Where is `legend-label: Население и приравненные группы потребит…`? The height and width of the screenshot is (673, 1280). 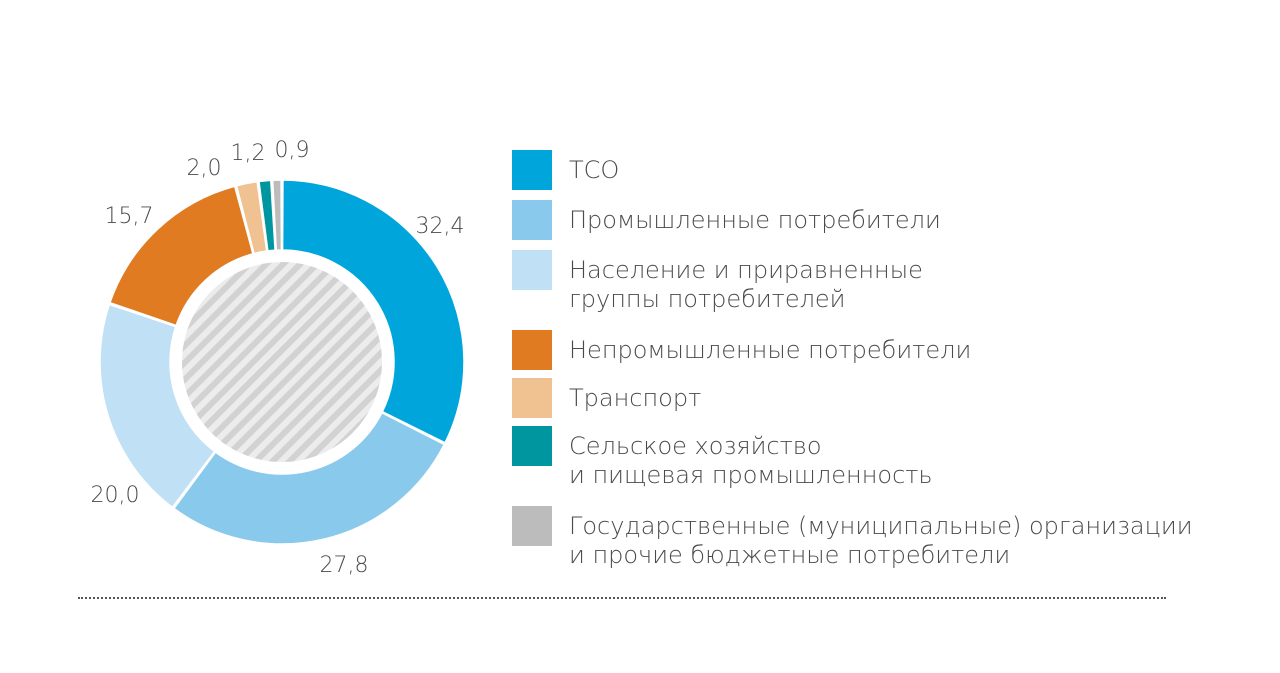
legend-label: Население и приравненные группы потребит… is located at coordinates (746, 284).